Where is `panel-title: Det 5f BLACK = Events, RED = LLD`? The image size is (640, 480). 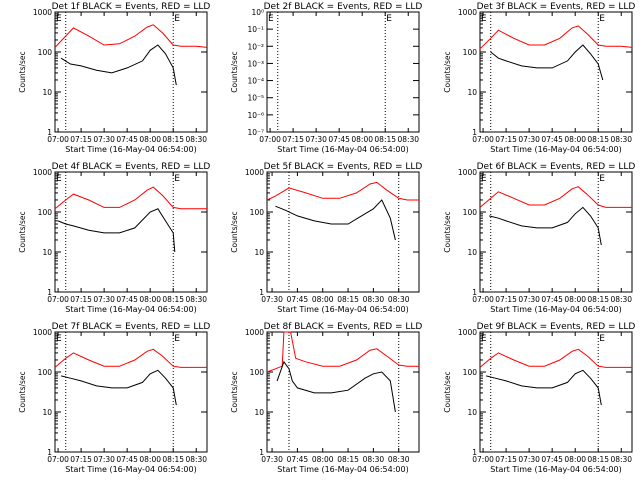 panel-title: Det 5f BLACK = Events, RED = LLD is located at coordinates (343, 167).